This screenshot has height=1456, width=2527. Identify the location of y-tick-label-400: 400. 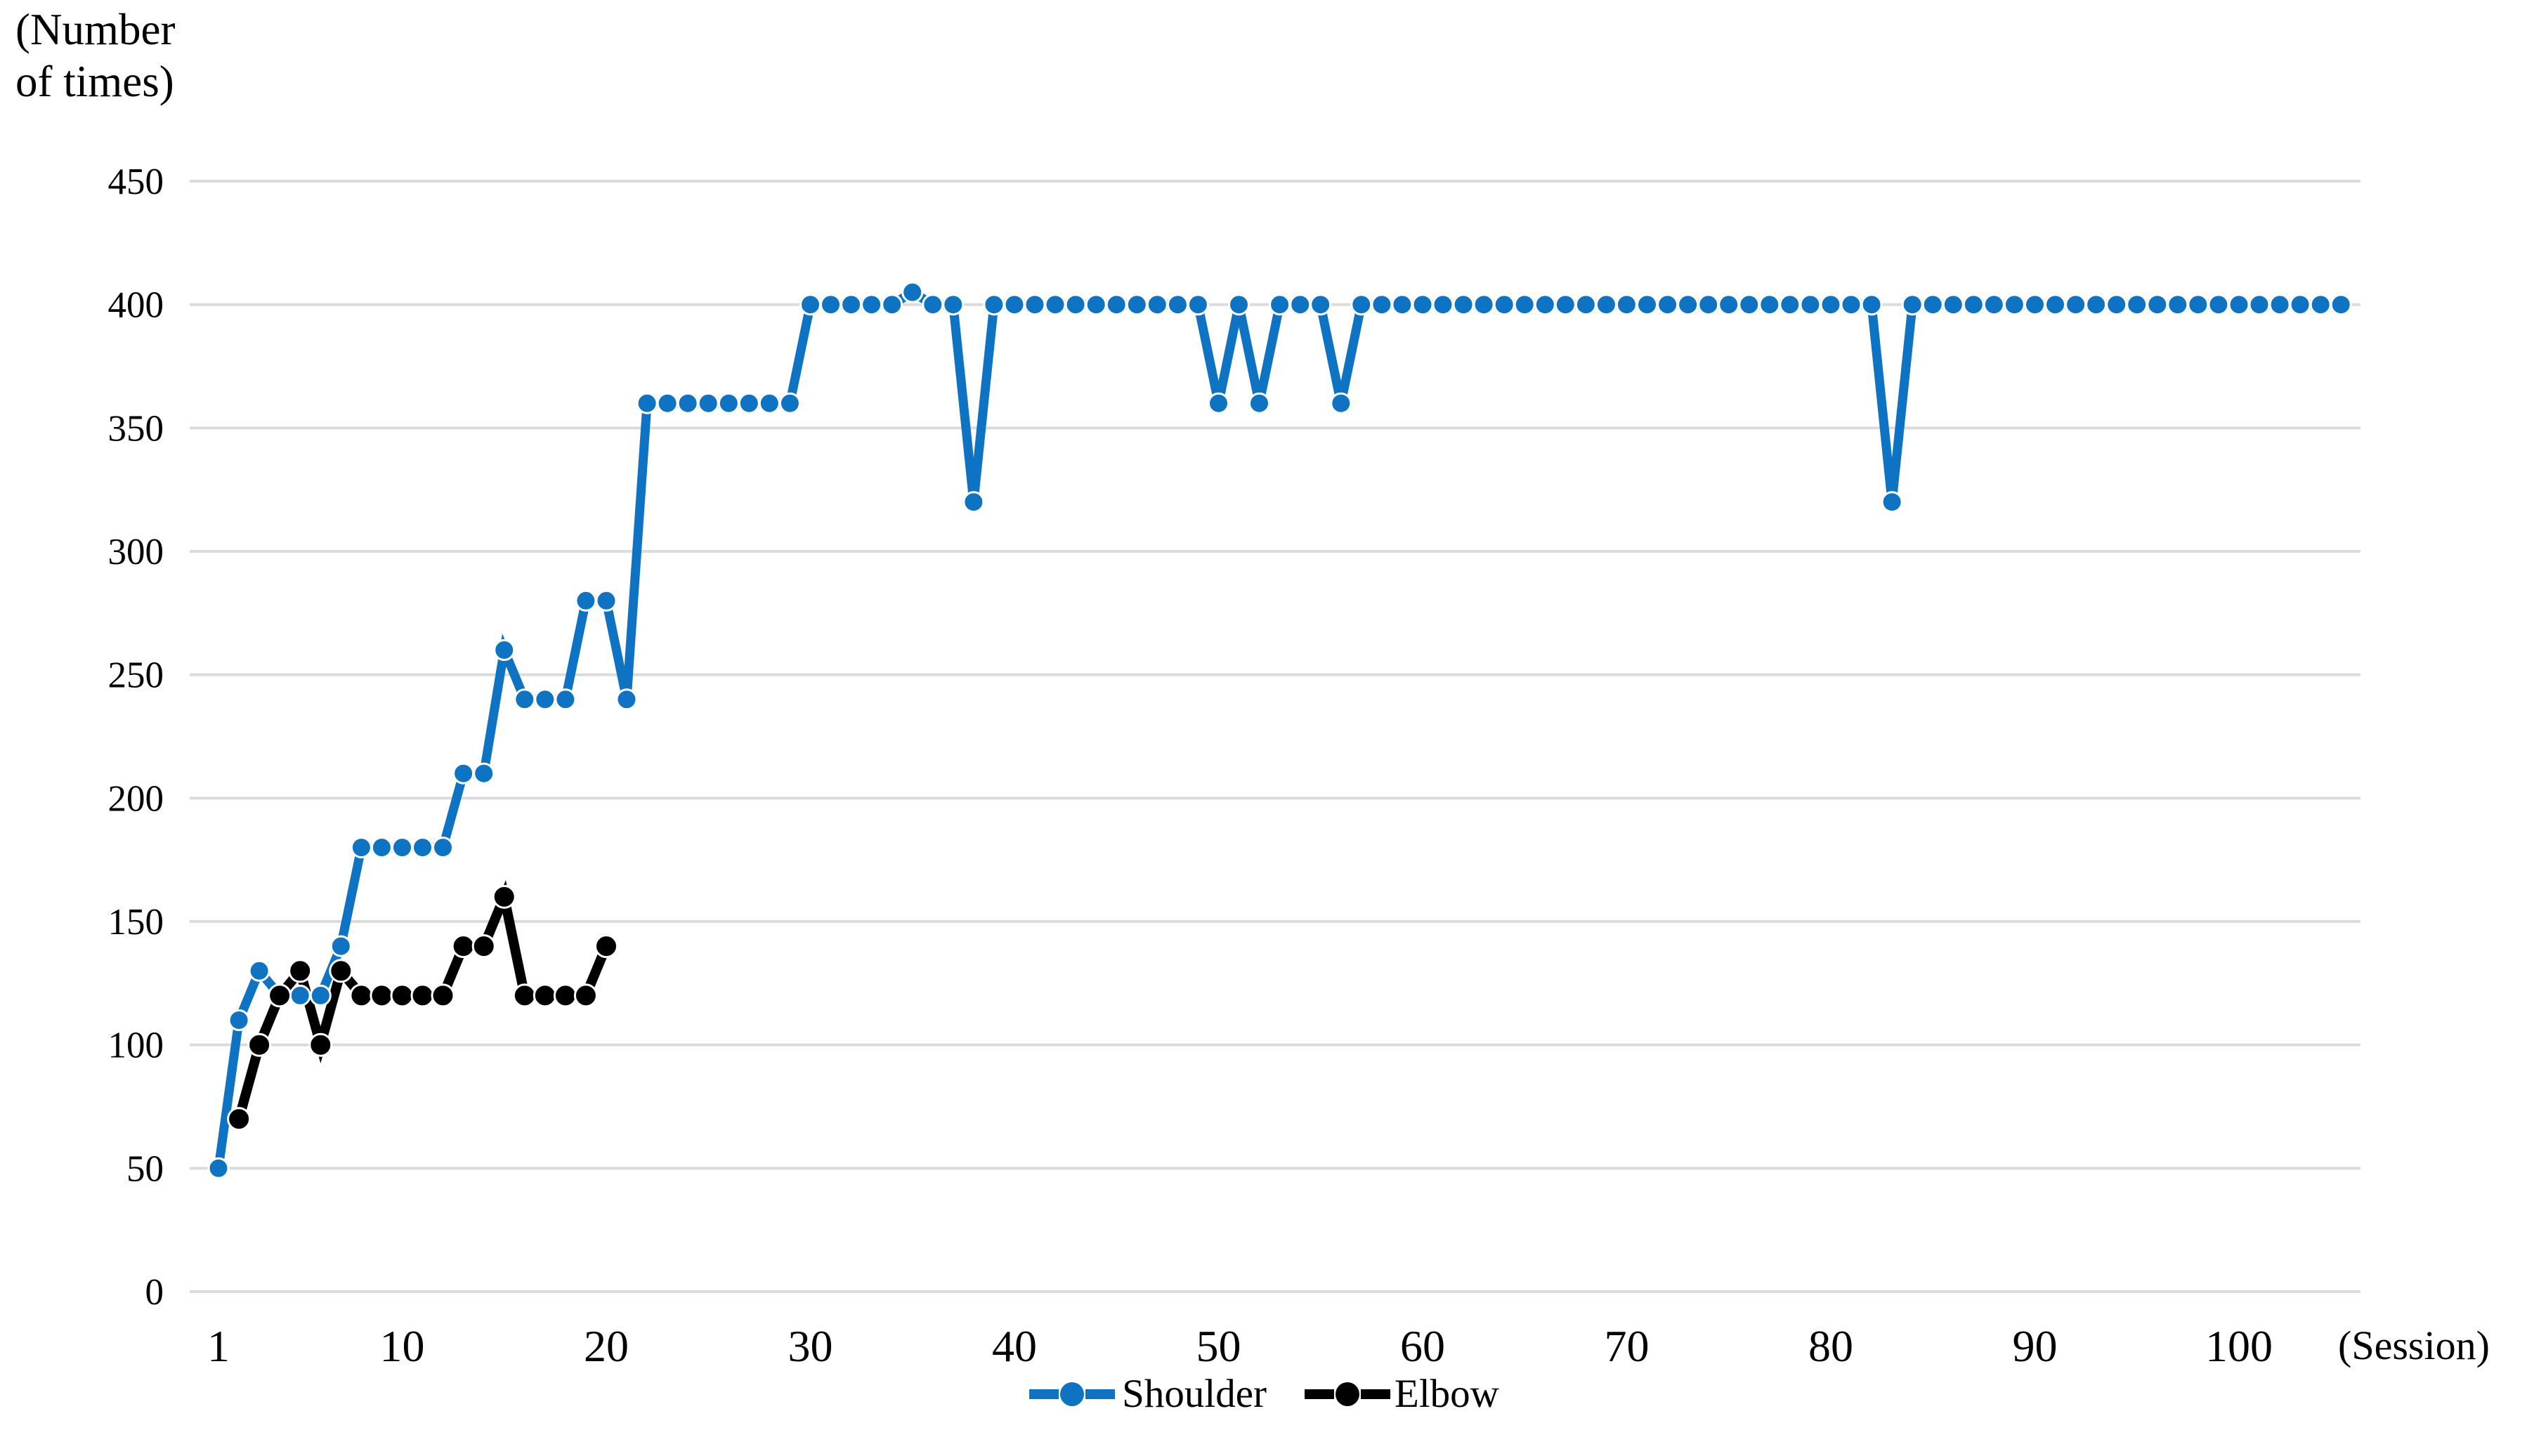
(136, 305).